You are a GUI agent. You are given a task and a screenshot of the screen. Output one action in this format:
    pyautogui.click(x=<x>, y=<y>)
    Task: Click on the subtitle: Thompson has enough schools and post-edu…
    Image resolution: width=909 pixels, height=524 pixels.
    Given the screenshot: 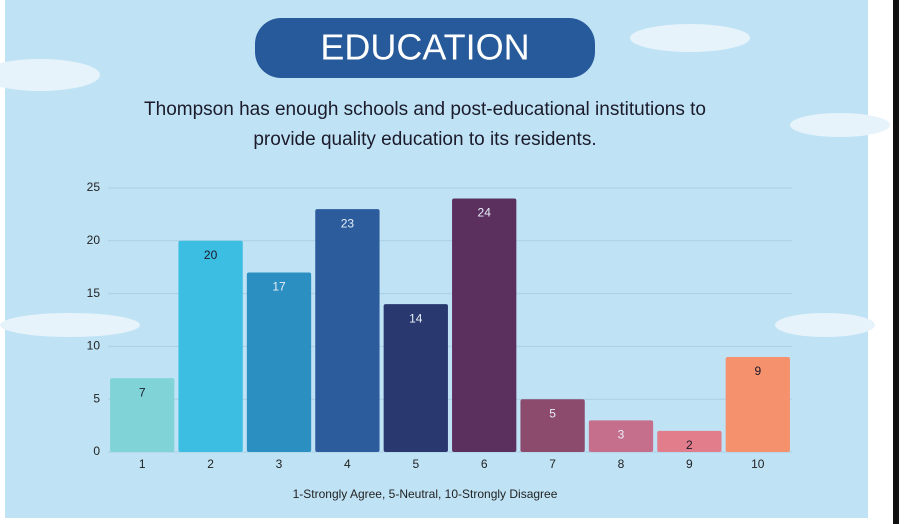 What is the action you would take?
    pyautogui.click(x=425, y=109)
    